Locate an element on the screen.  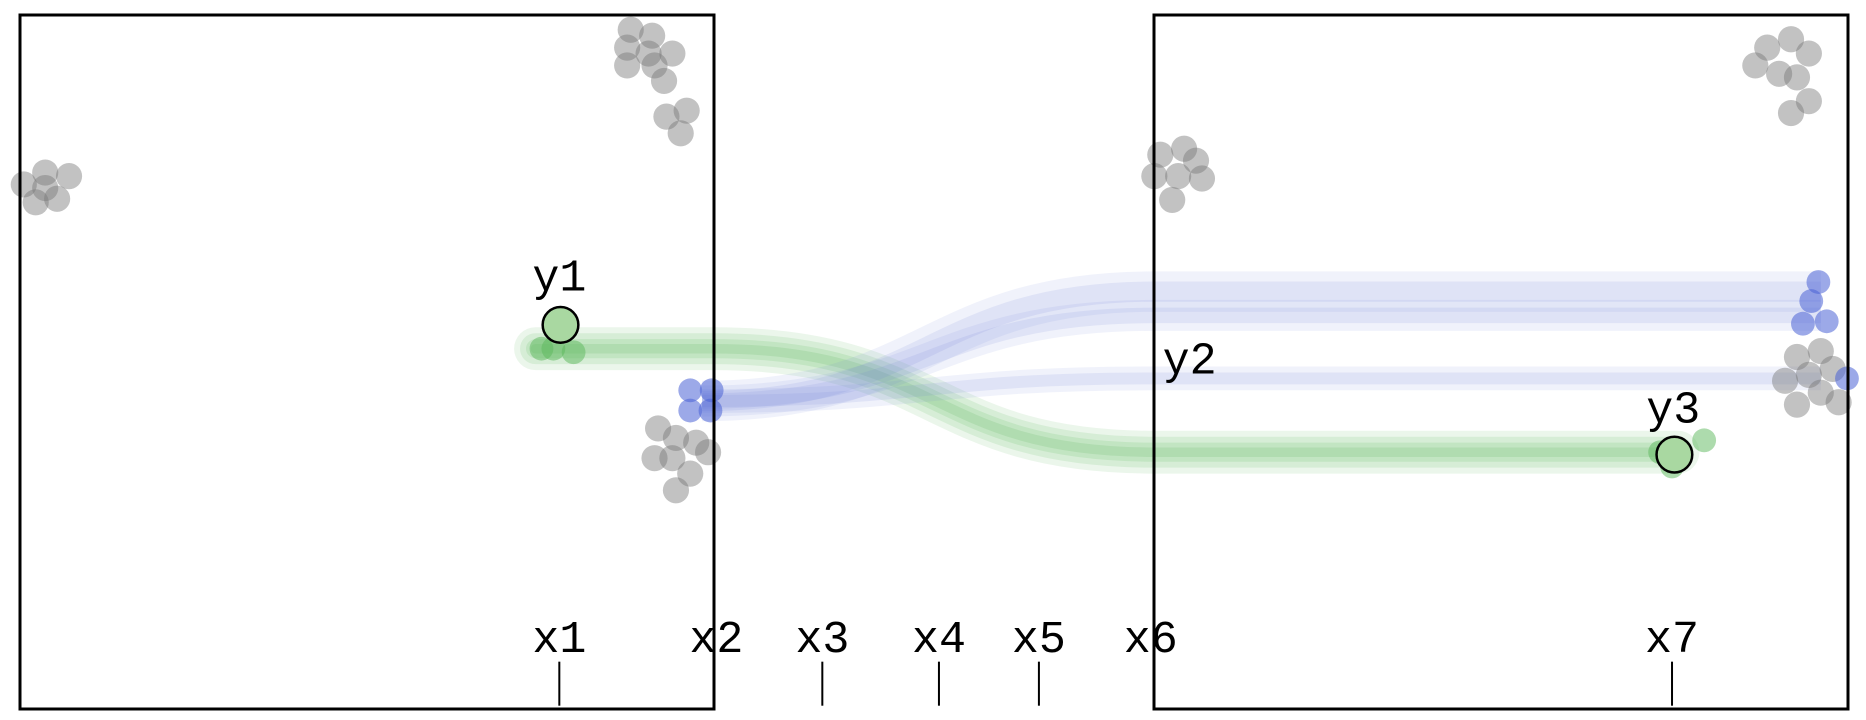
x-label: x7 is located at coordinates (1672, 640).